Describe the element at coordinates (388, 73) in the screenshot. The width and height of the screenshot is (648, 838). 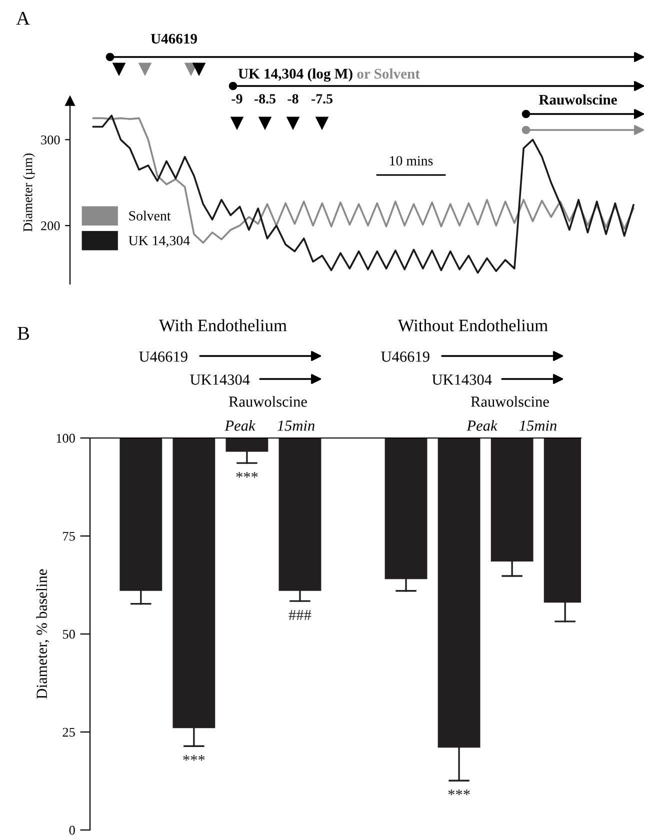
I see `text: or Solvent` at that location.